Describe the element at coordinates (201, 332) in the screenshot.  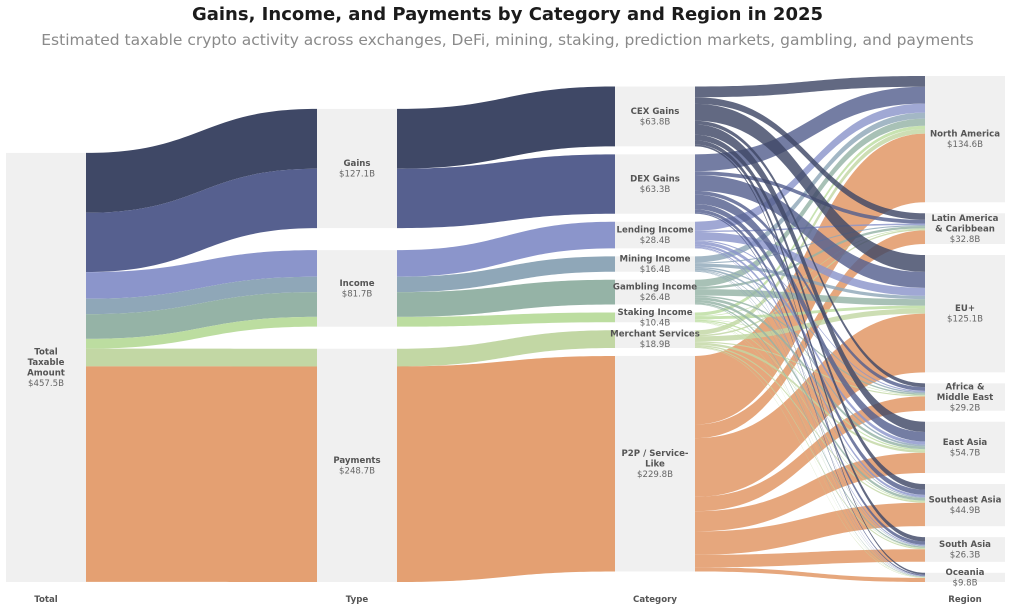
I see `link-total-income-staking` at that location.